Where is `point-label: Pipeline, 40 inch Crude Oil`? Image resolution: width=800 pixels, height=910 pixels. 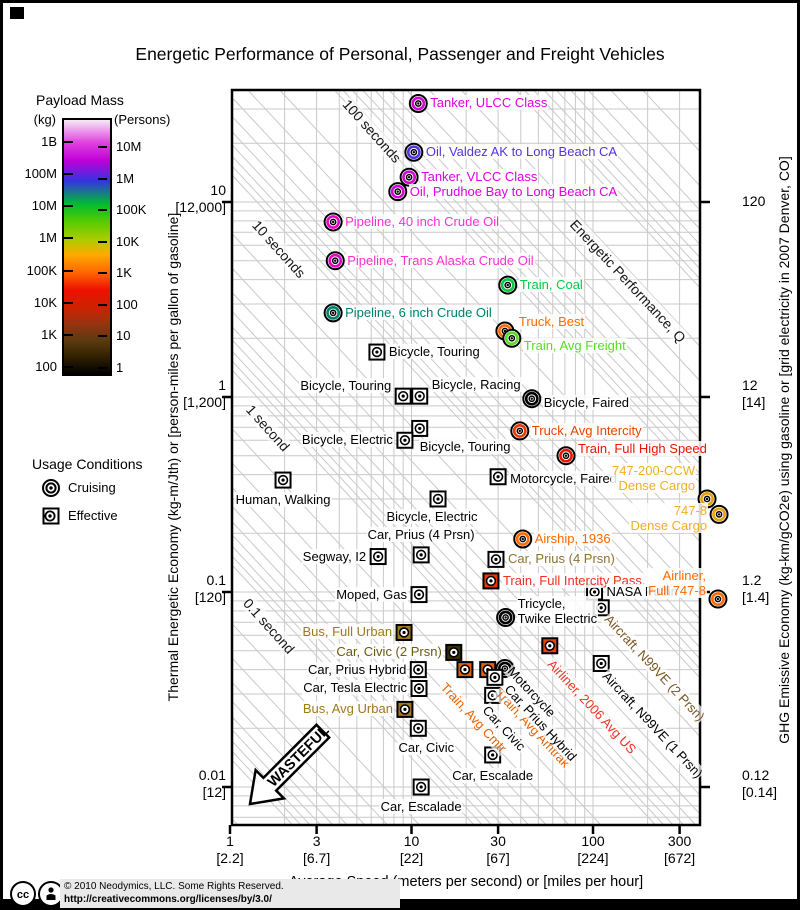
point-label: Pipeline, 40 inch Crude Oil is located at coordinates (422, 221).